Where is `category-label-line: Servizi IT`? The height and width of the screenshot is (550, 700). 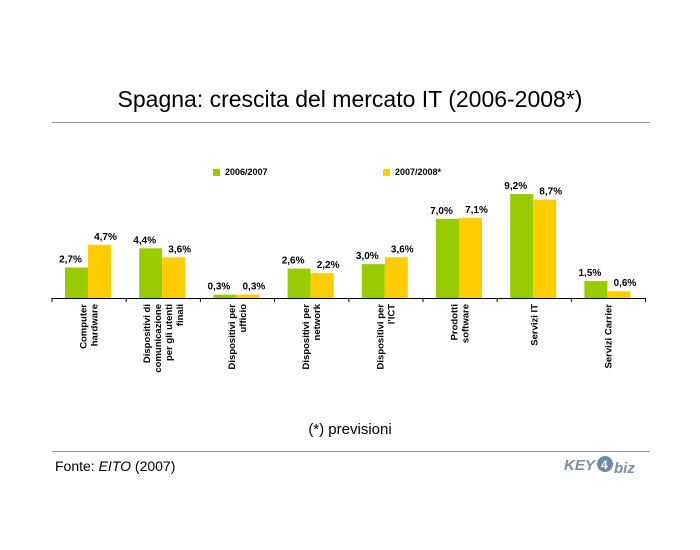
category-label-line: Servizi IT is located at coordinates (534, 325).